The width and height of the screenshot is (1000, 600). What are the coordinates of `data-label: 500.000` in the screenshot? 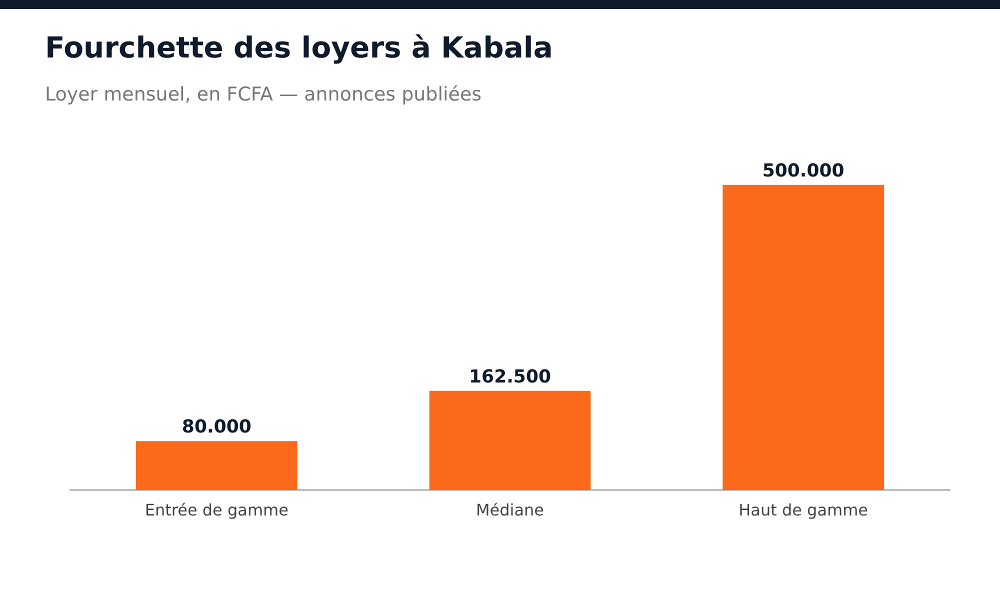 It's located at (803, 171).